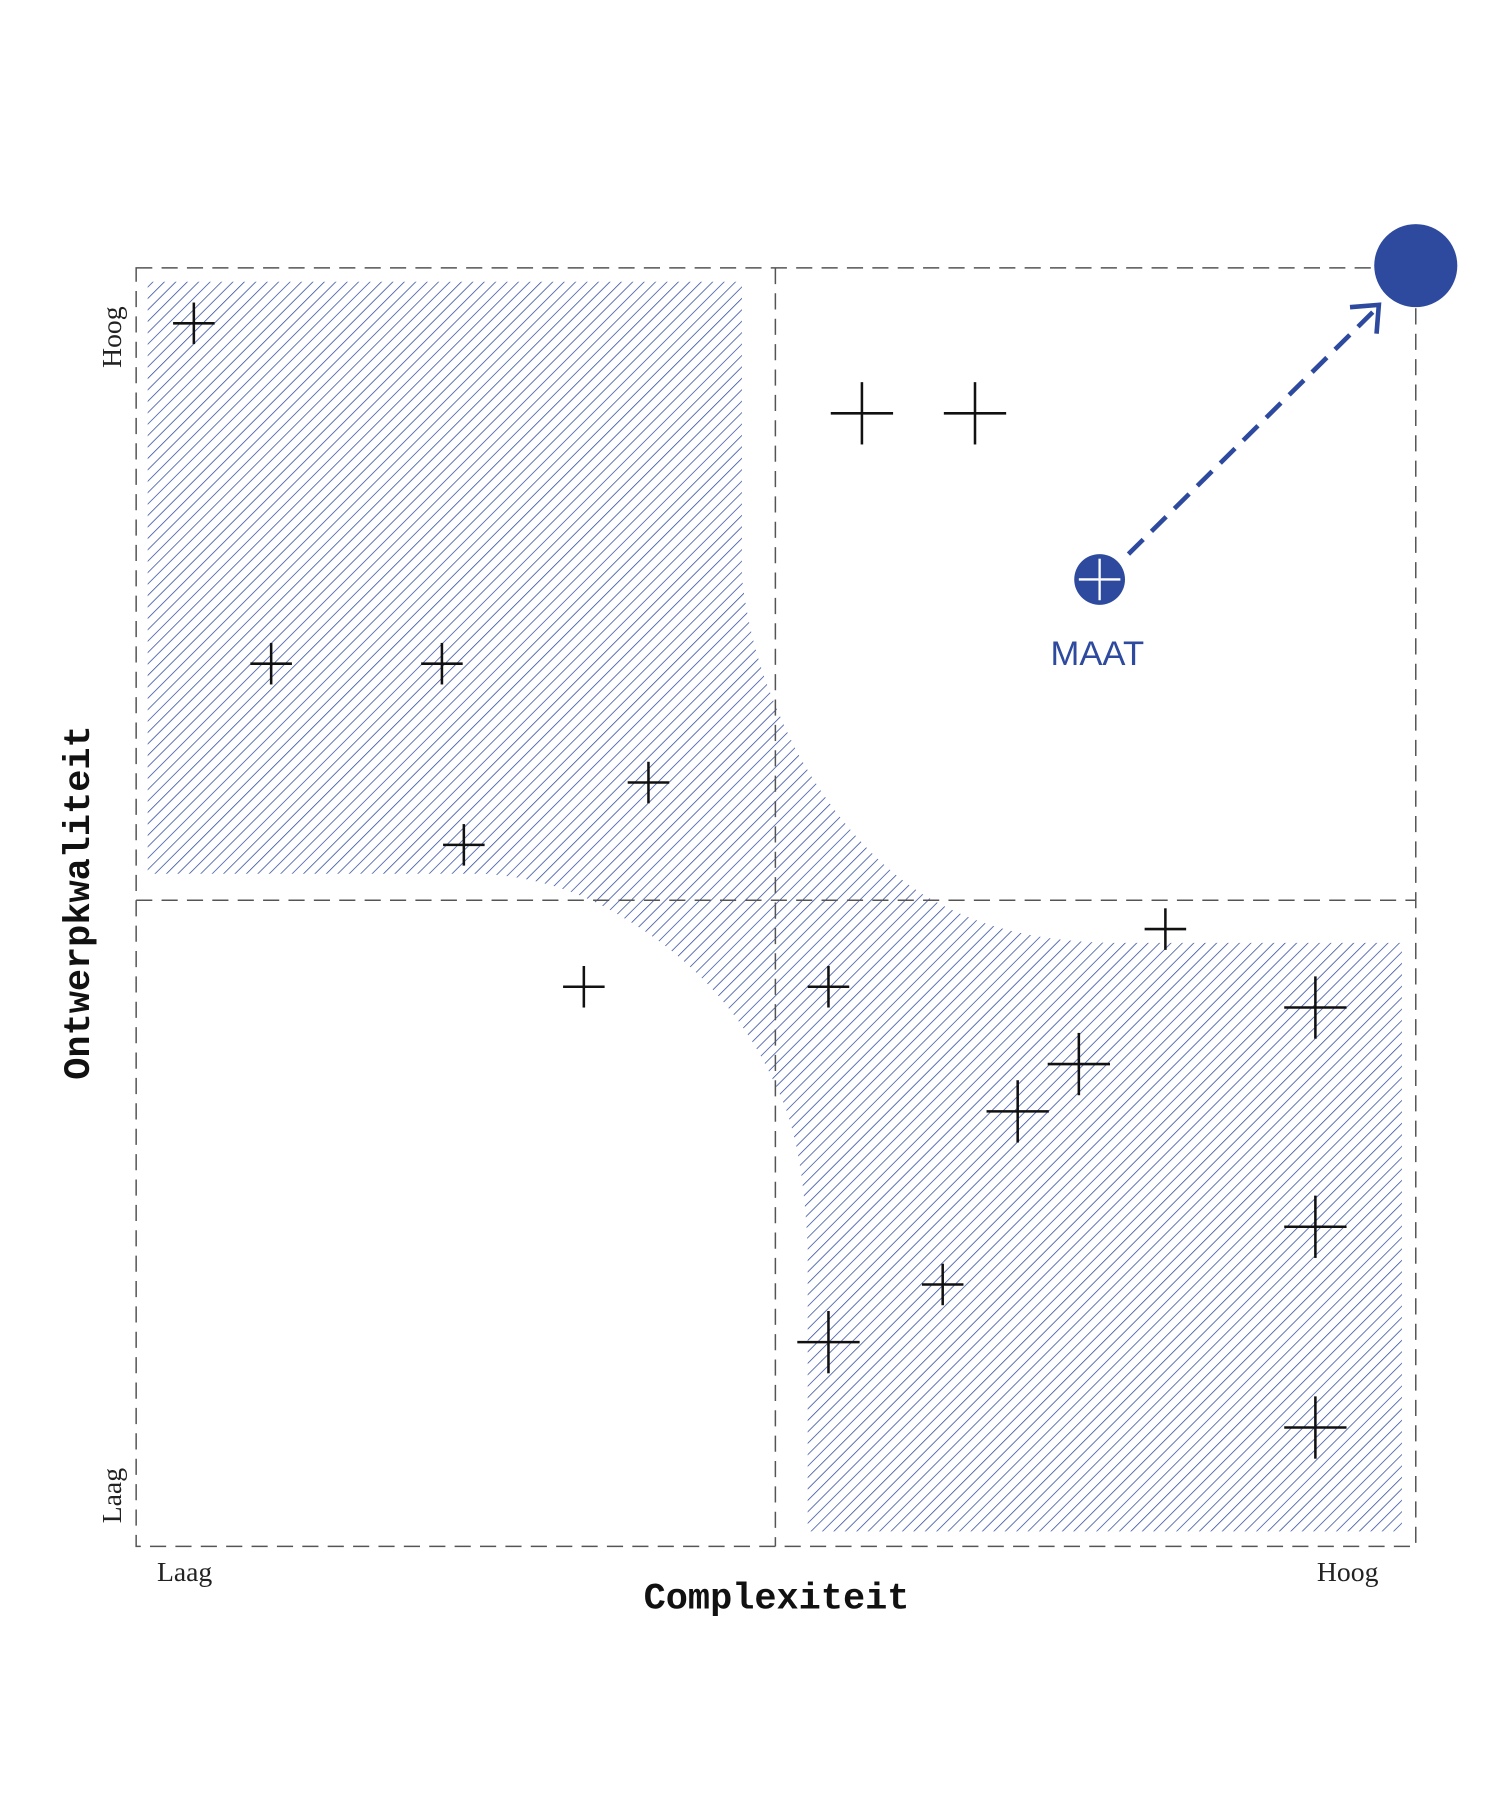 The image size is (1500, 1797). Describe the element at coordinates (80, 902) in the screenshot. I see `y-axis-title: Ontwerpkwaliteit` at that location.